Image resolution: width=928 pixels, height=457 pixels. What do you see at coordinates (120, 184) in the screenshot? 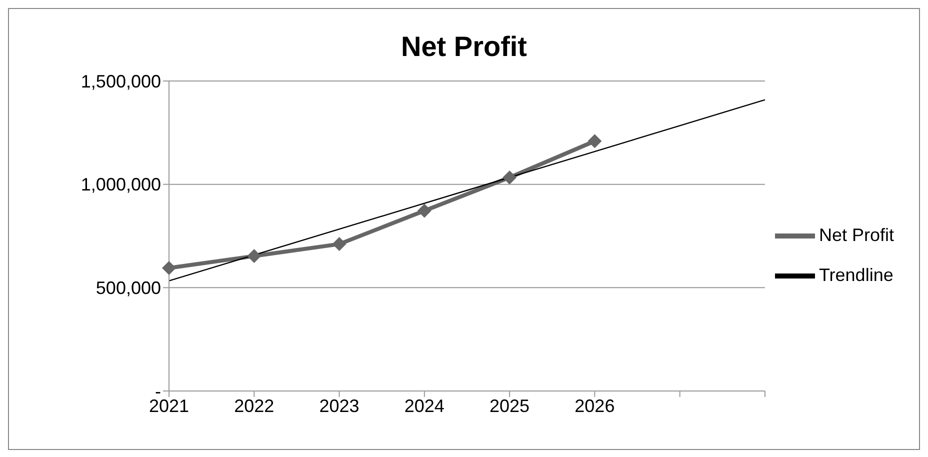
I see `y-tick-label: 1,000,000` at bounding box center [120, 184].